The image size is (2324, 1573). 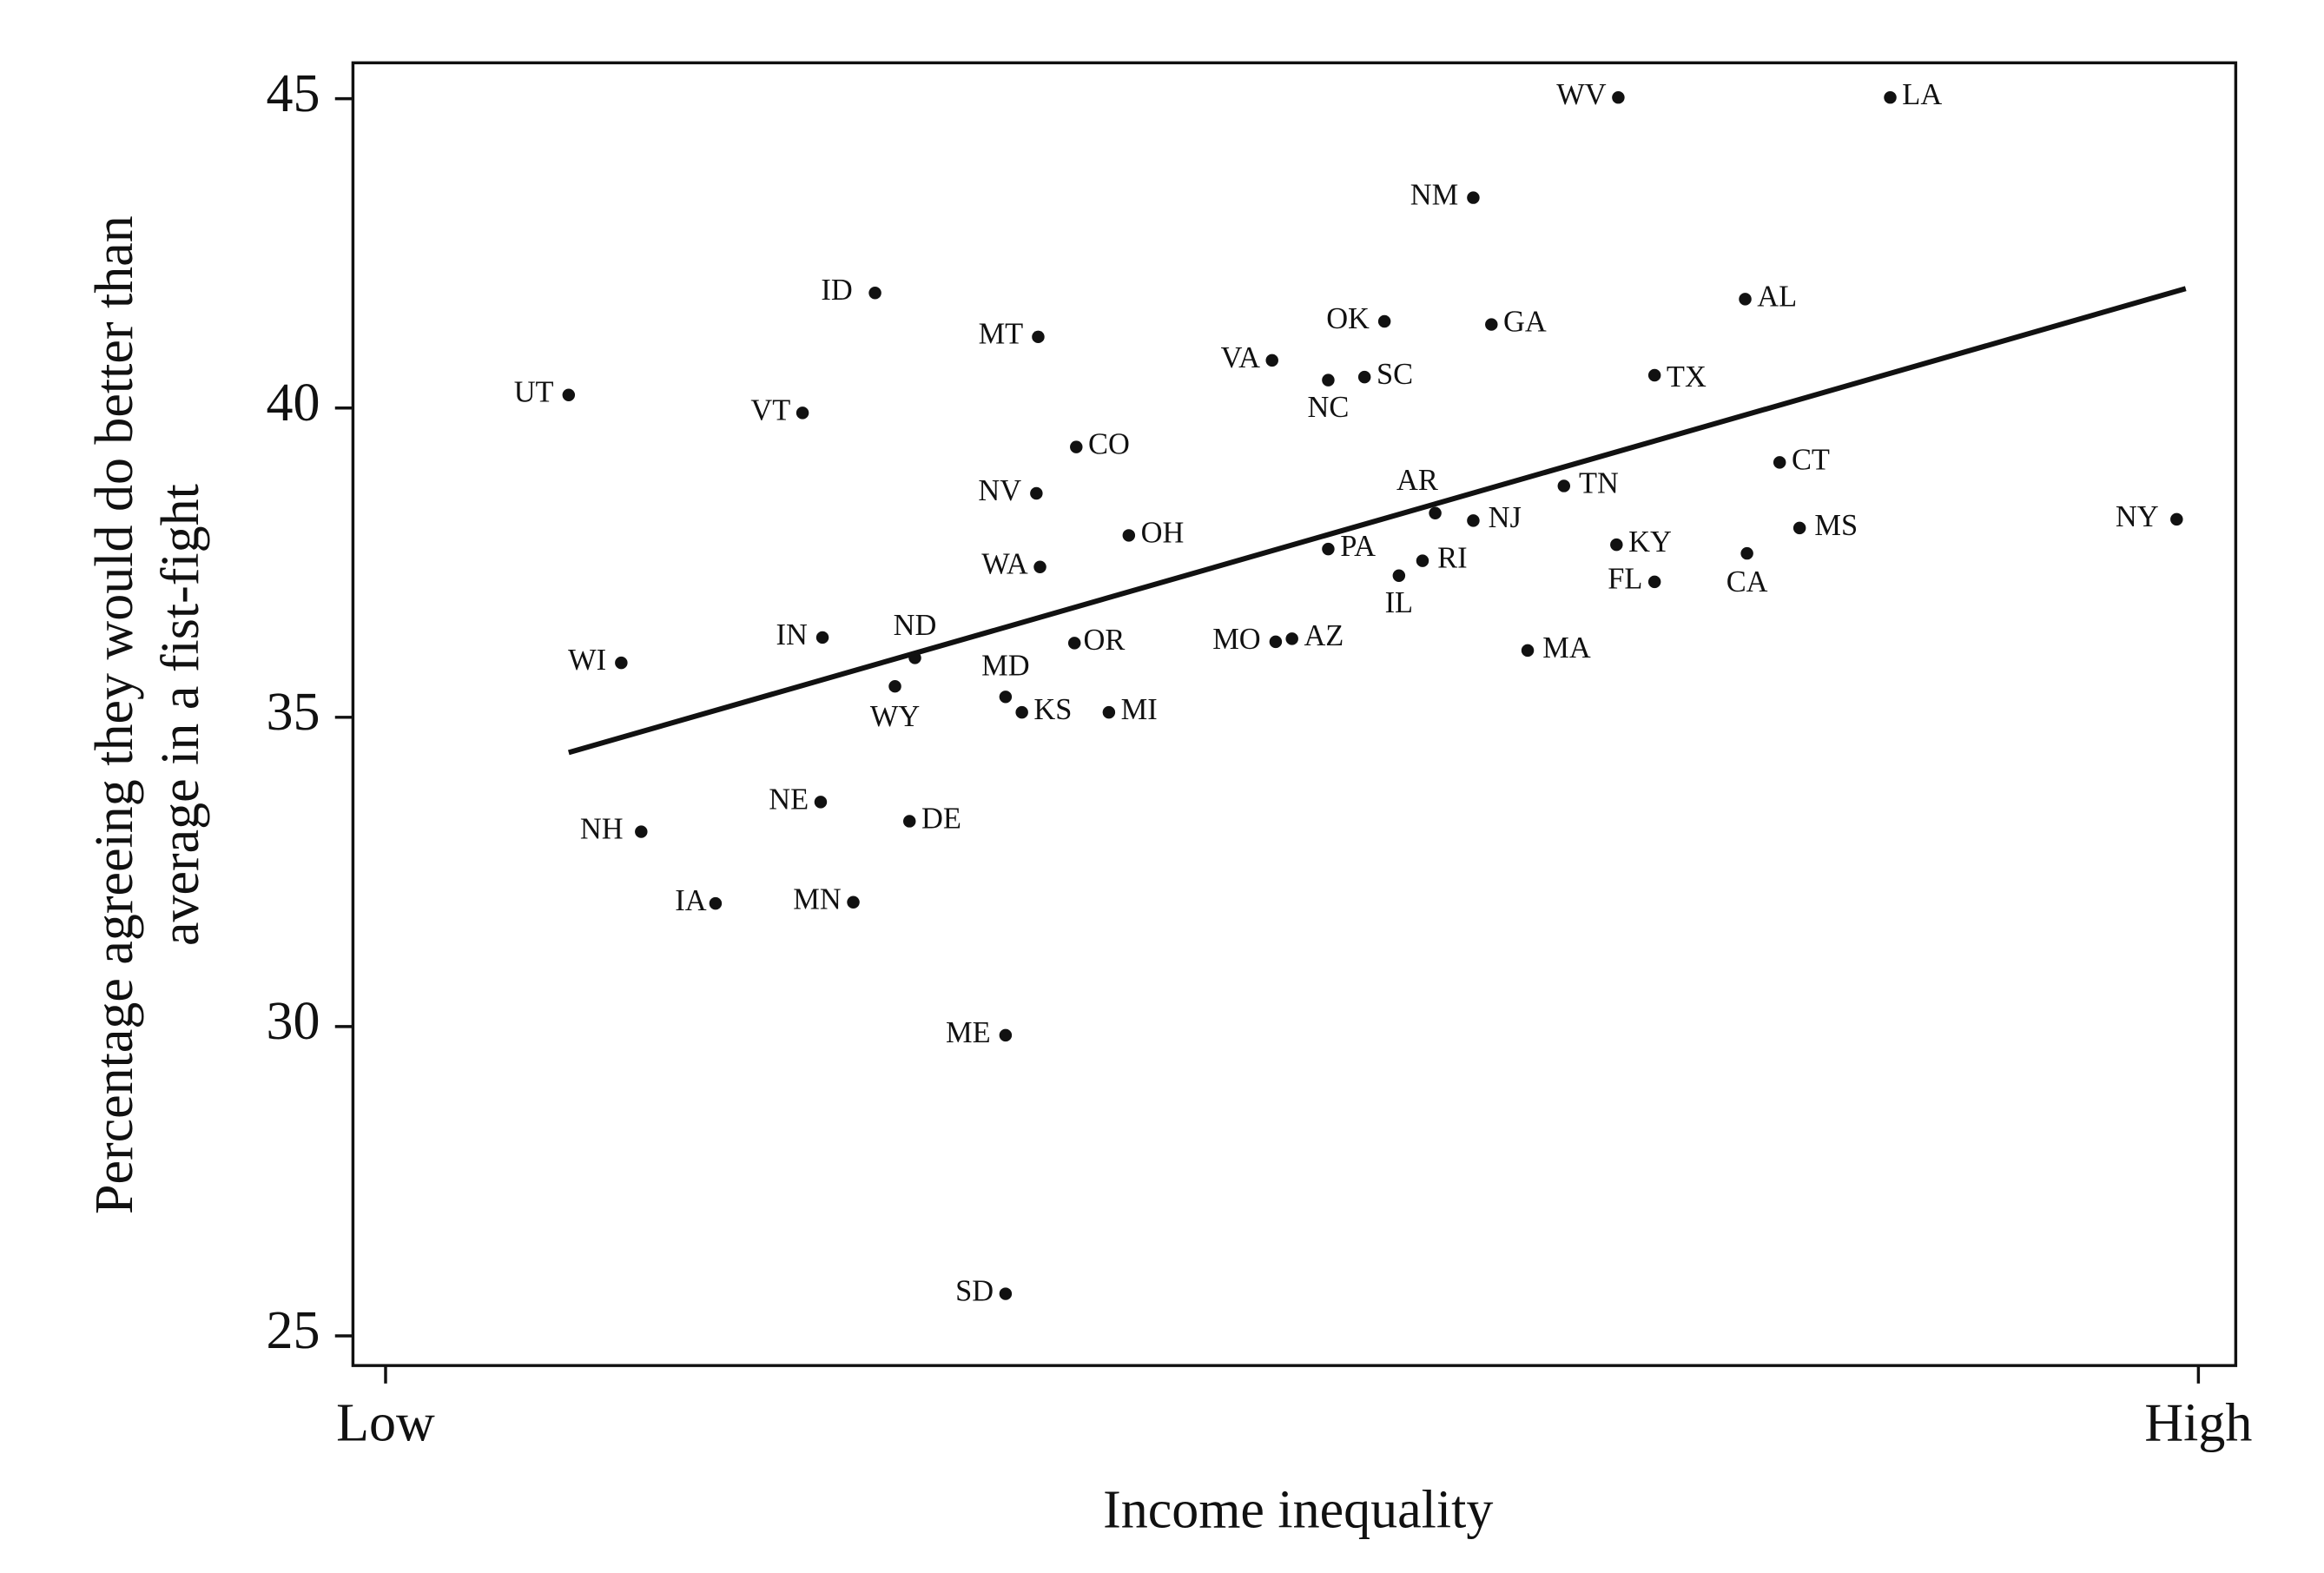 I want to click on point-label: CA, so click(x=1747, y=581).